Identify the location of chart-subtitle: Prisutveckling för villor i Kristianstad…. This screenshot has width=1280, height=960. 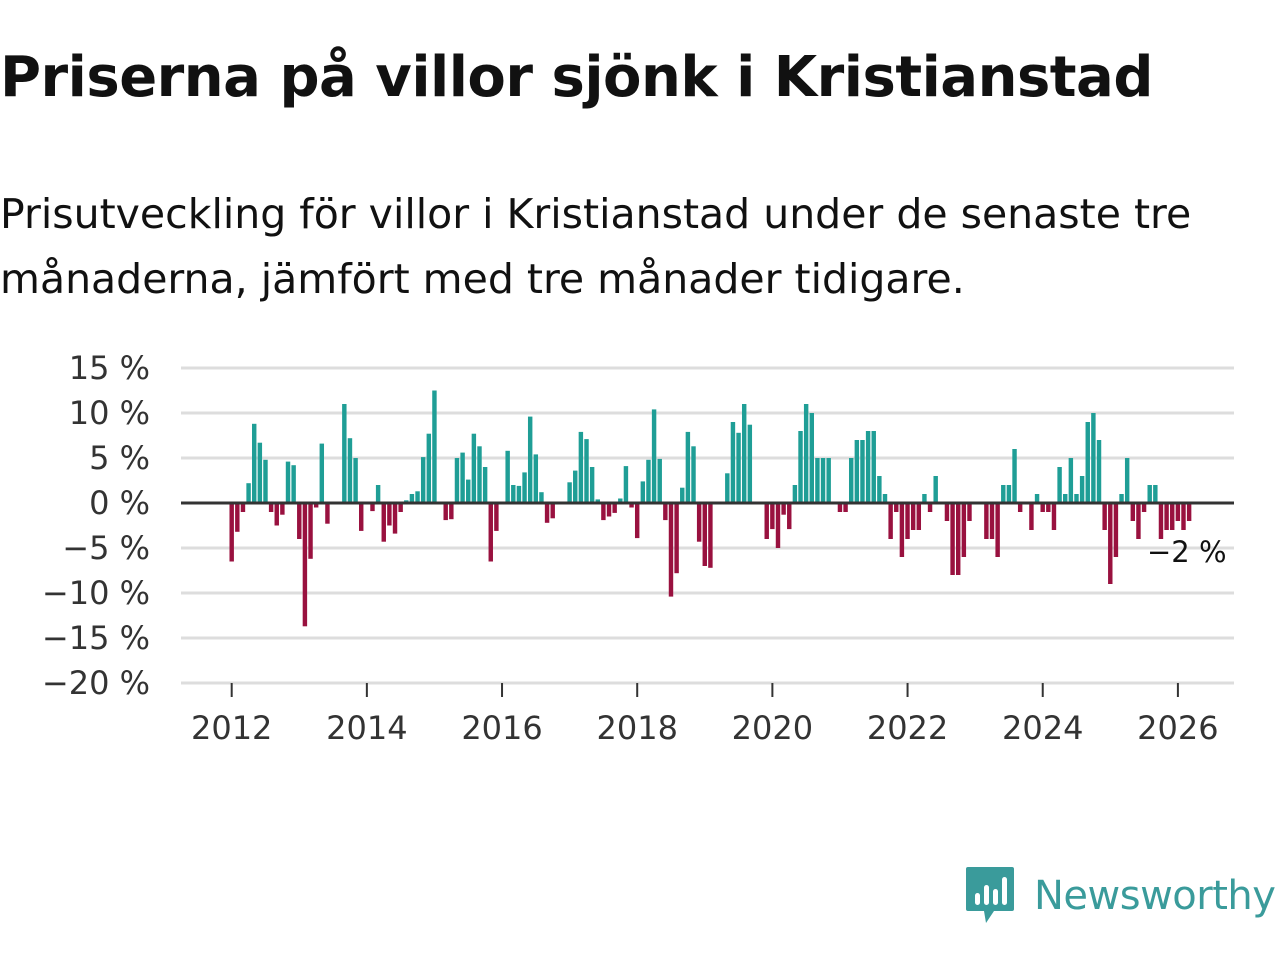
(596, 246).